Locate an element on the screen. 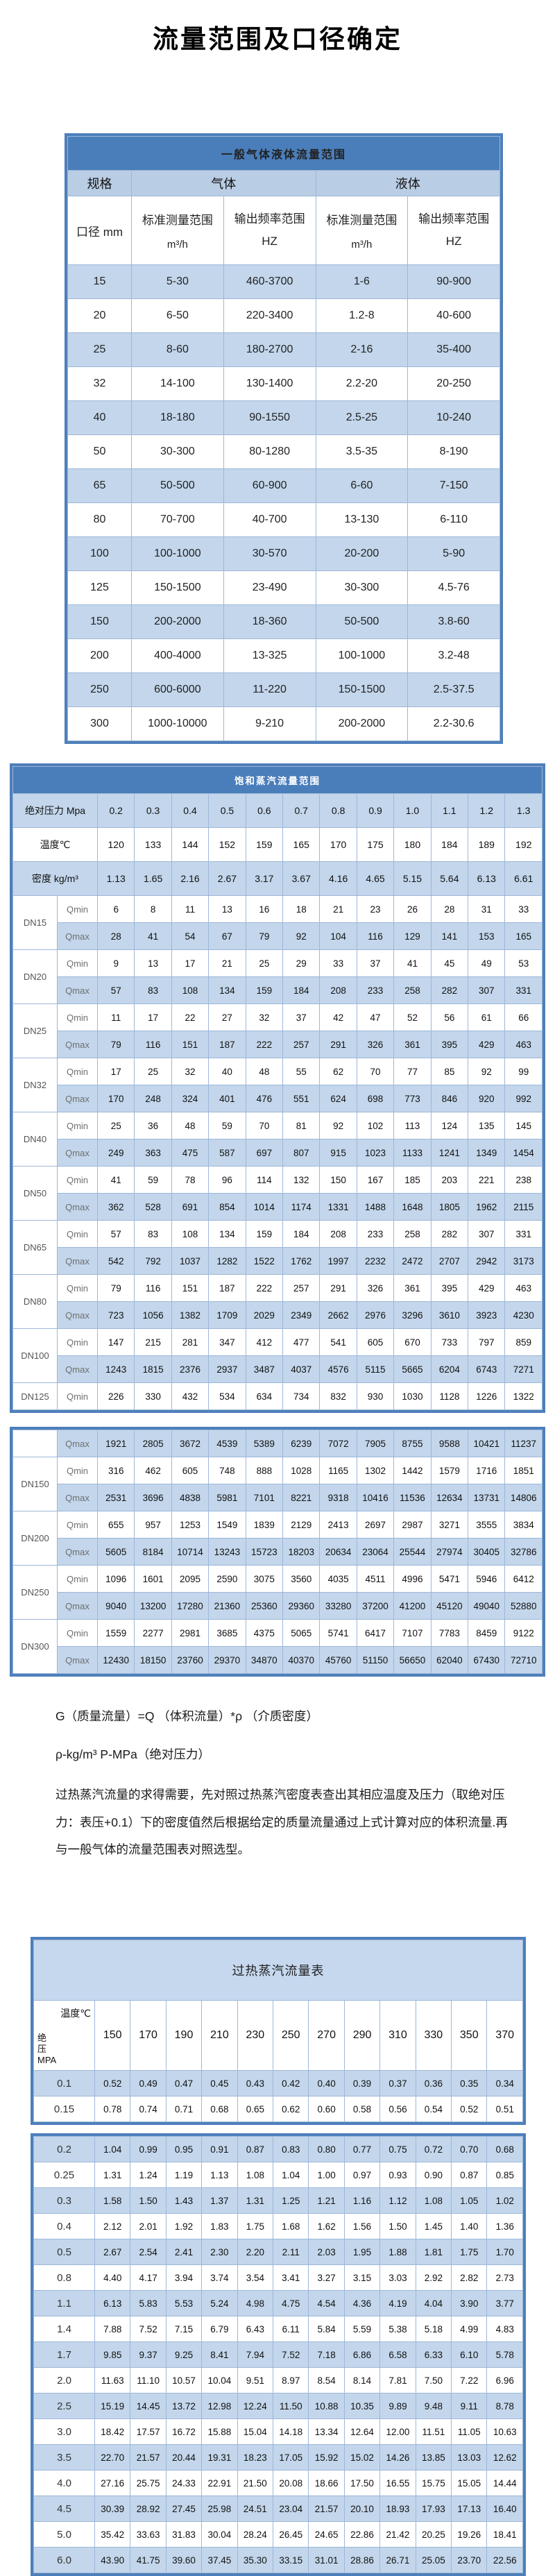 Image resolution: width=555 pixels, height=2576 pixels. qmax-value: 307 is located at coordinates (487, 990).